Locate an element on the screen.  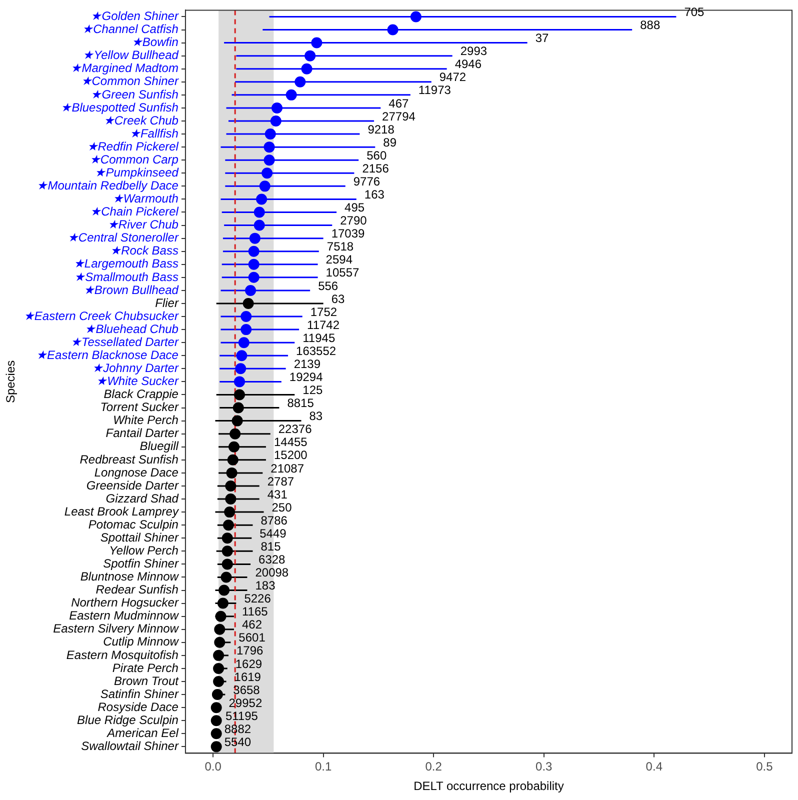
y-tick-label: Blue Ridge Sculpin is located at coordinates (128, 719).